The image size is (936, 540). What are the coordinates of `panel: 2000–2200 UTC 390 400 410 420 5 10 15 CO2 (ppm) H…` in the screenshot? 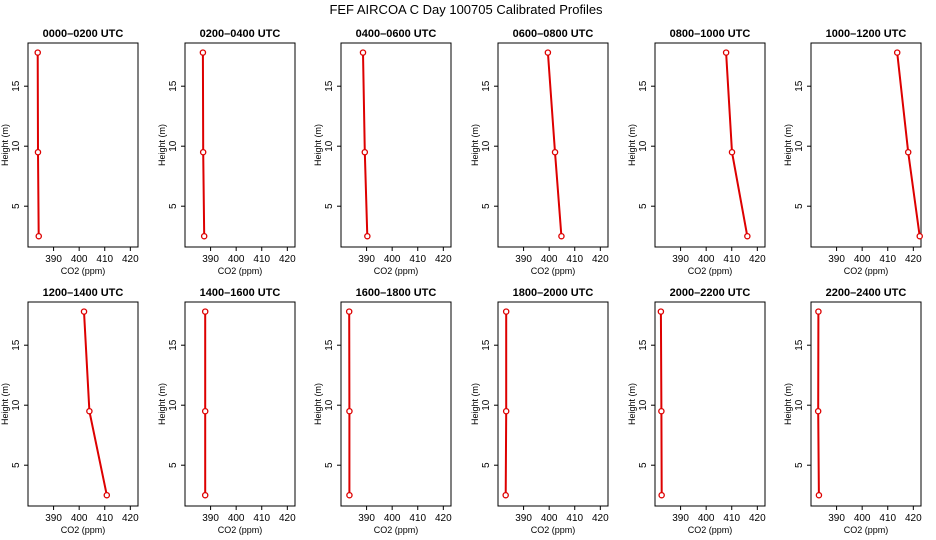 It's located at (696, 411).